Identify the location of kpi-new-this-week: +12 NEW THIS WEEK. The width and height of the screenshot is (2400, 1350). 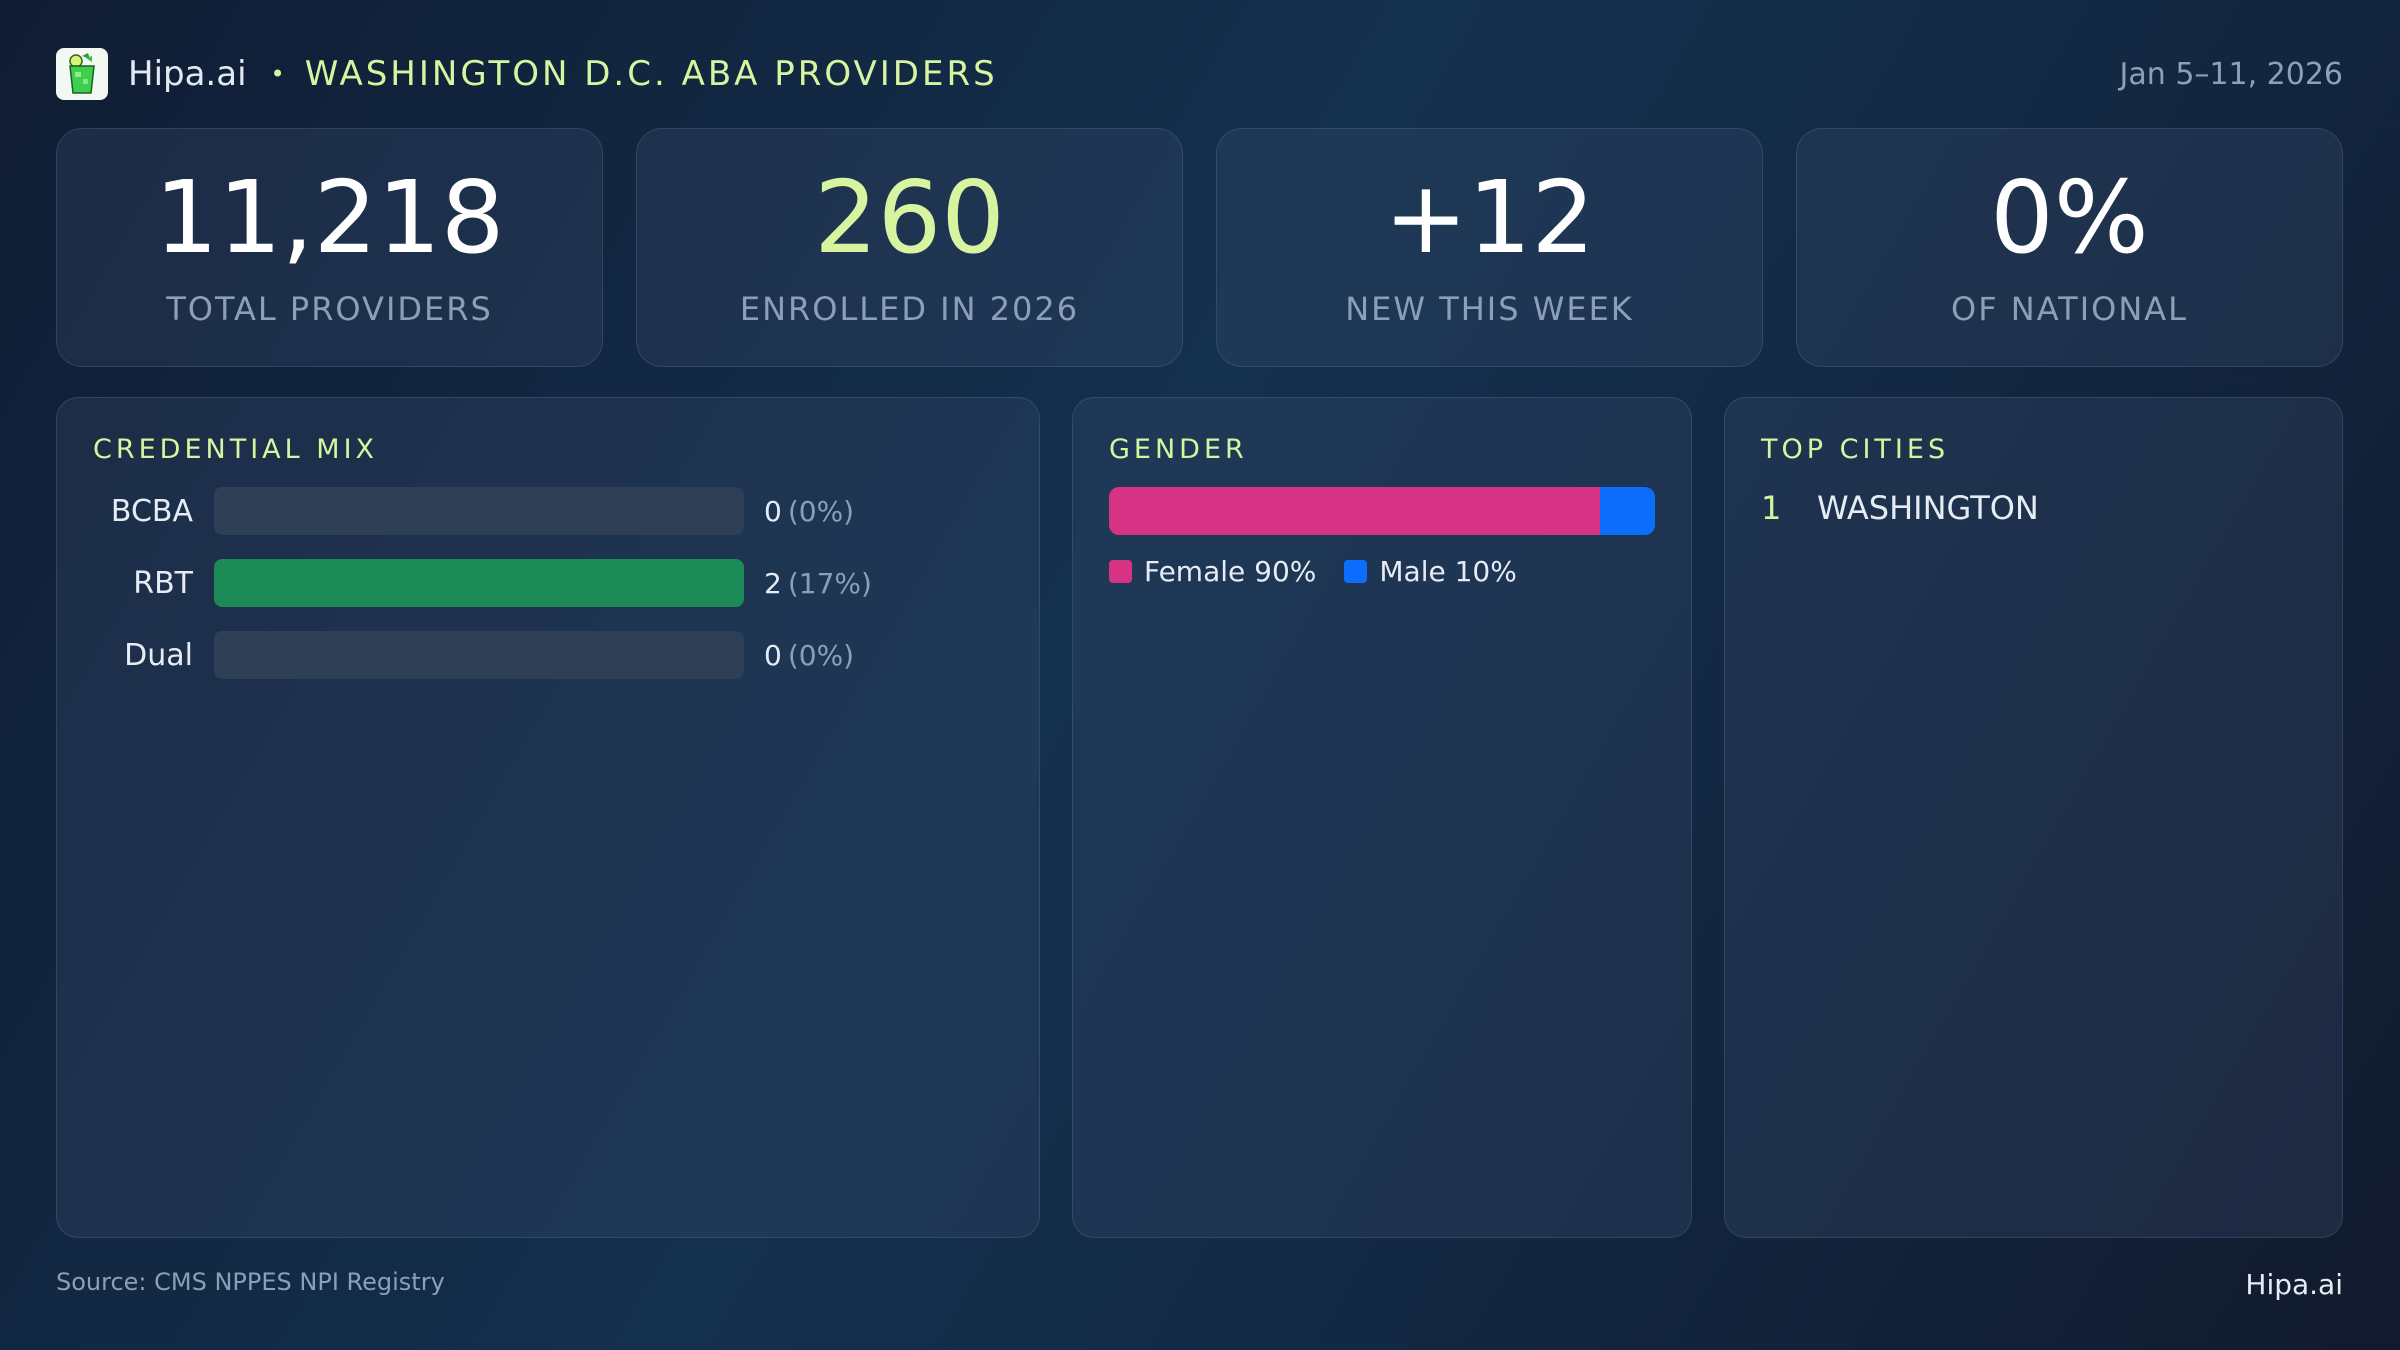
(1489, 247).